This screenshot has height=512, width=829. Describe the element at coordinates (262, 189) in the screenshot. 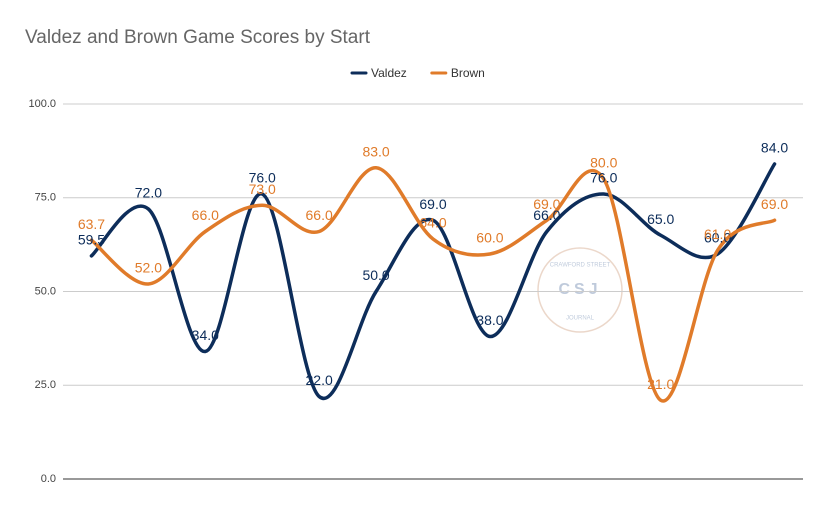

I see `data-label: 73.0` at that location.